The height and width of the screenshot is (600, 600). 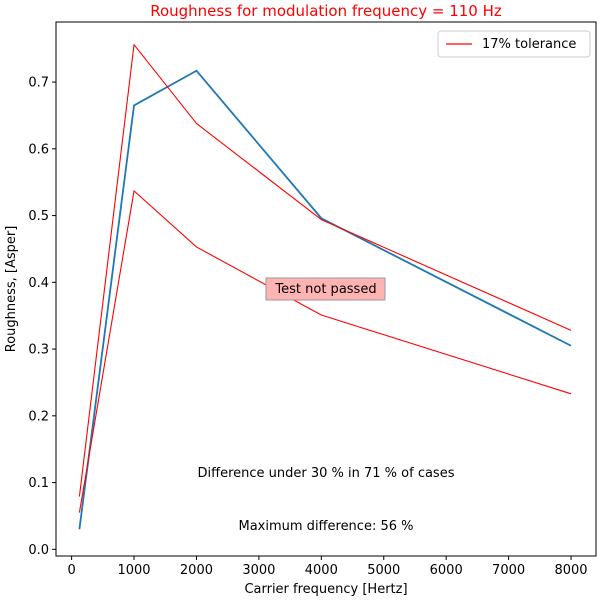 I want to click on y-tick-label: 0.2, so click(x=38, y=416).